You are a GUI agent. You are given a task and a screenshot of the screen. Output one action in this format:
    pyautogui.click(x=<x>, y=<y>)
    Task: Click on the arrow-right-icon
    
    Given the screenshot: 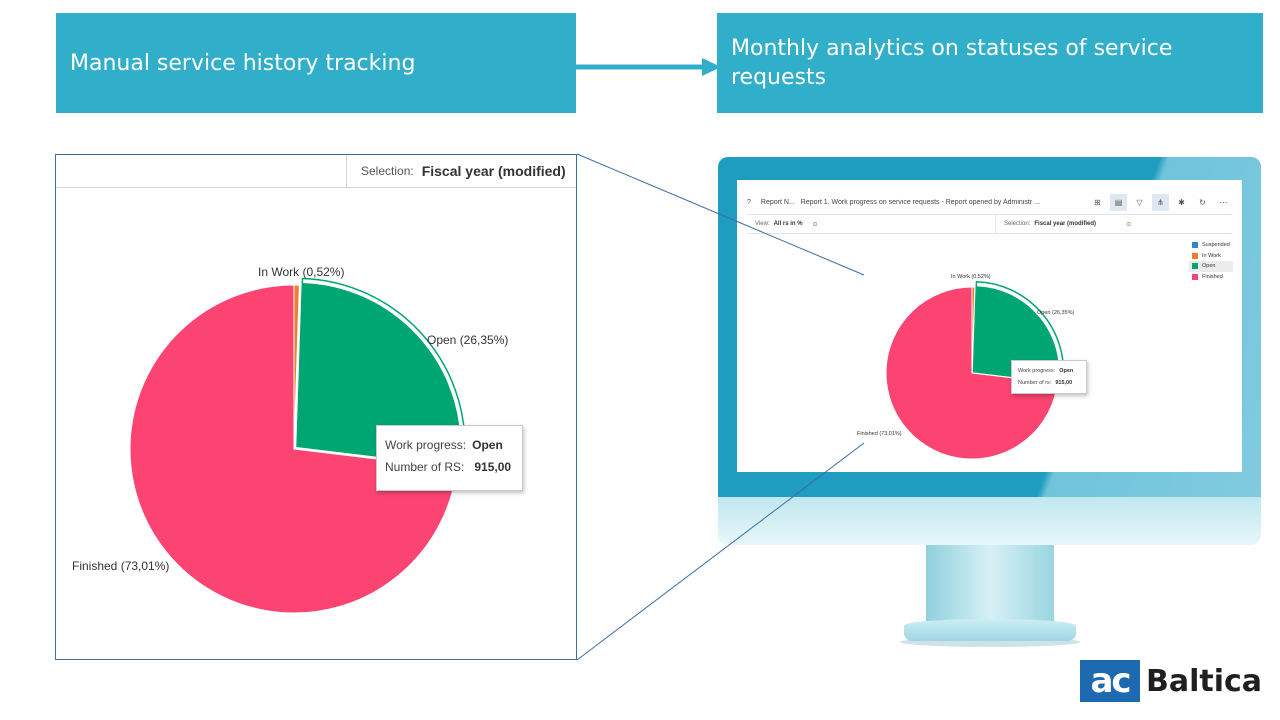 What is the action you would take?
    pyautogui.click(x=648, y=67)
    